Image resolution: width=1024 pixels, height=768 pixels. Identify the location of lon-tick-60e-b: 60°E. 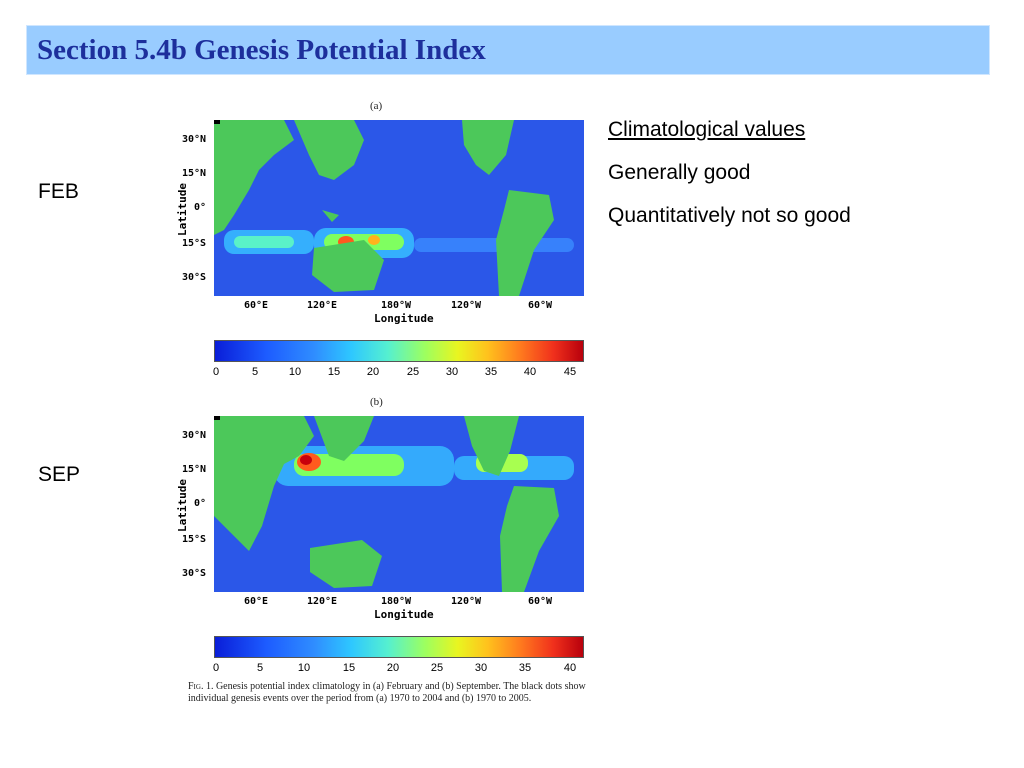
(256, 601).